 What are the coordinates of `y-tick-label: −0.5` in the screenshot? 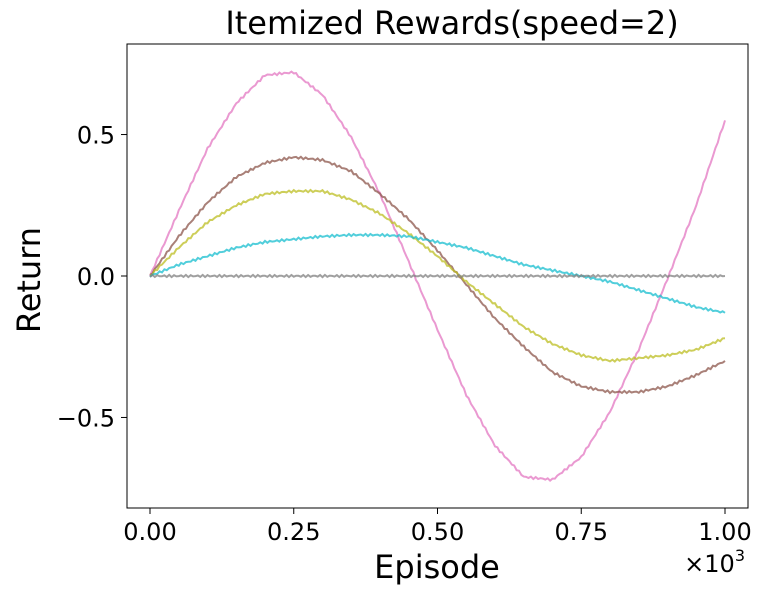 It's located at (86, 418).